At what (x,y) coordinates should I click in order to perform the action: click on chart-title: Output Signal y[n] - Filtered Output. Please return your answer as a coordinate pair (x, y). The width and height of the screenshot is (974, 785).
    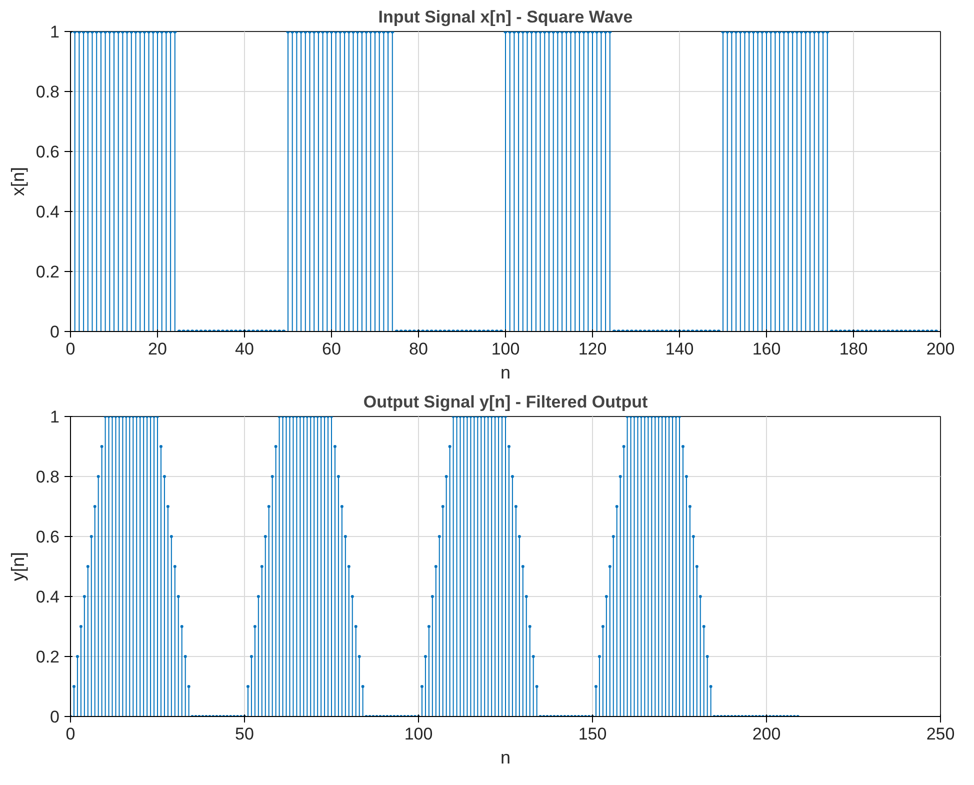
    Looking at the image, I should click on (505, 402).